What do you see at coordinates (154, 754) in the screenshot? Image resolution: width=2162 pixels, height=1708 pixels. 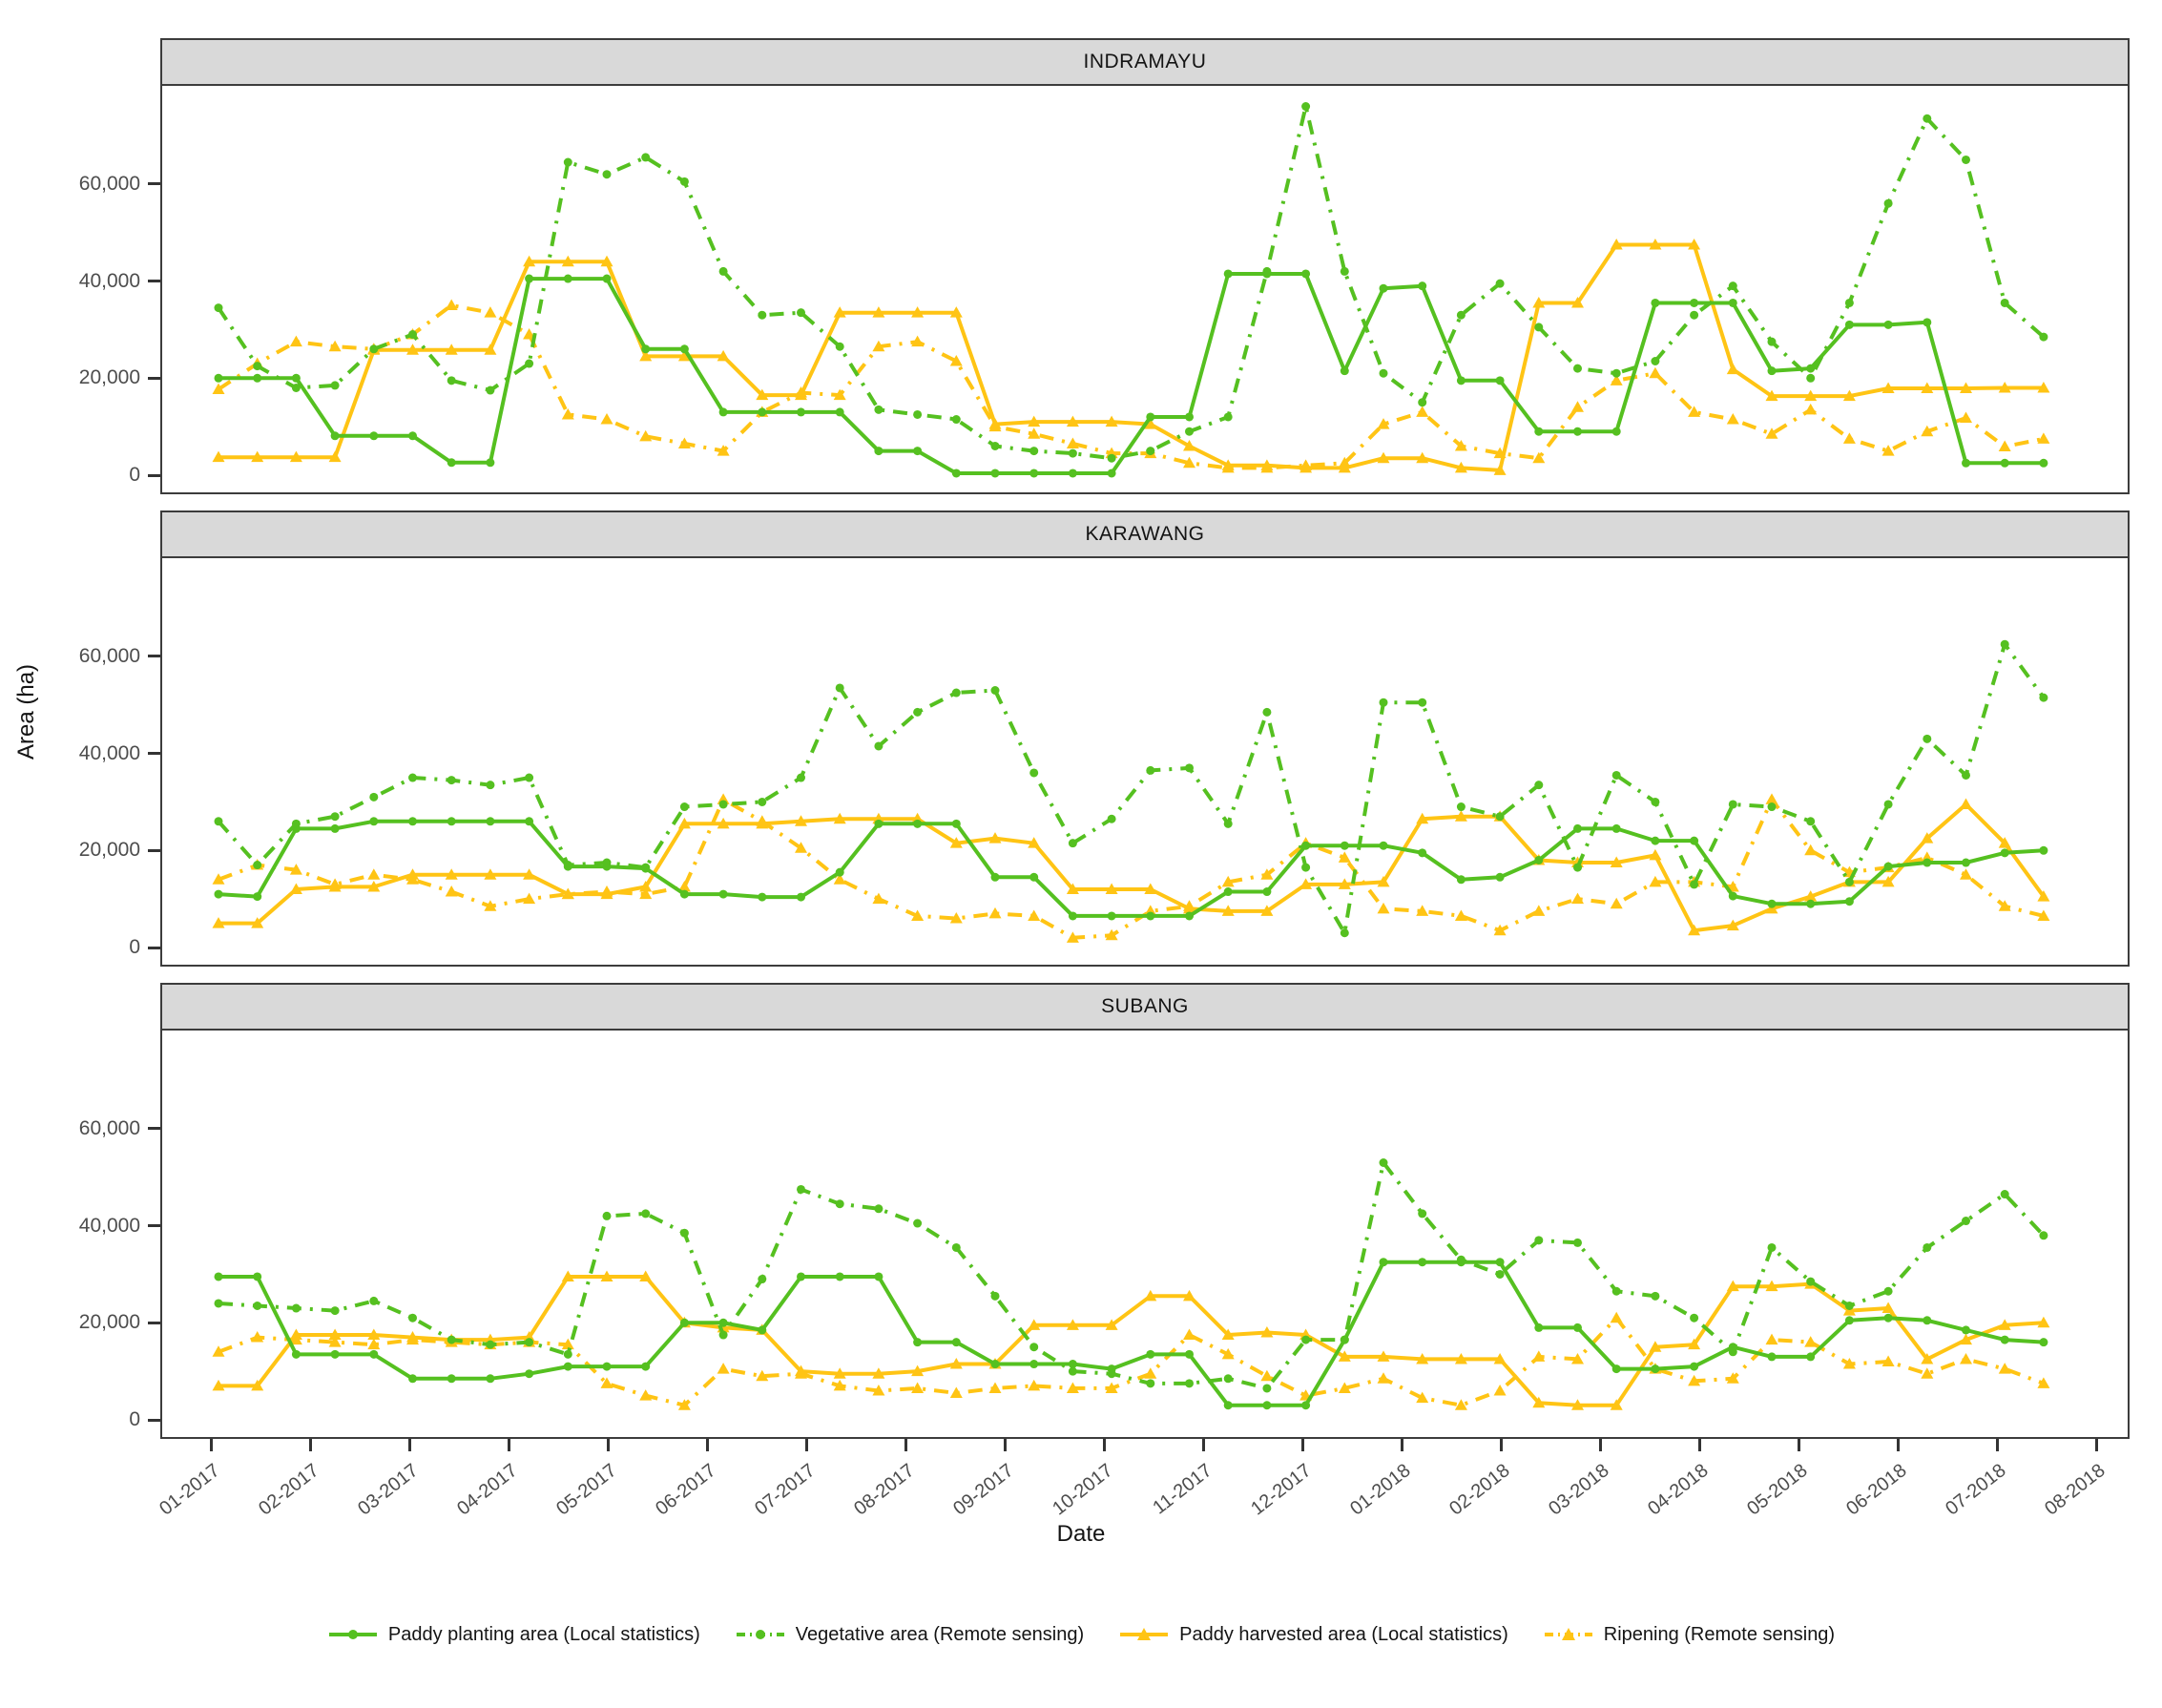 I see `y-tick` at bounding box center [154, 754].